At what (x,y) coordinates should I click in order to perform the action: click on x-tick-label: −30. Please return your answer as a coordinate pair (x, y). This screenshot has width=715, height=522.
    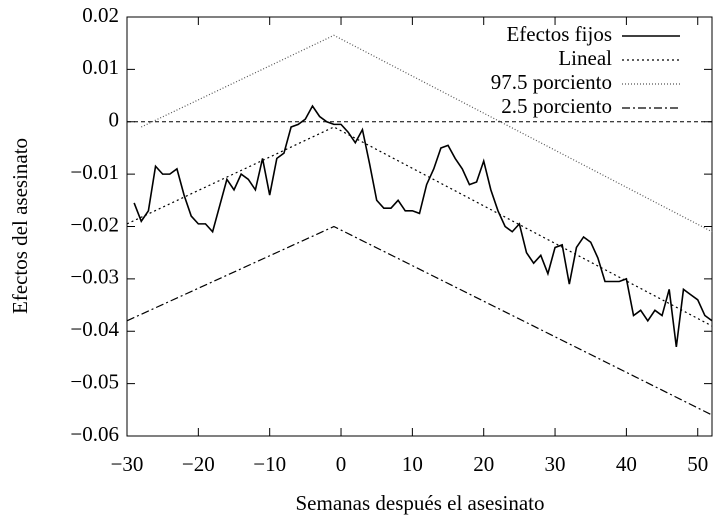
    Looking at the image, I should click on (127, 464).